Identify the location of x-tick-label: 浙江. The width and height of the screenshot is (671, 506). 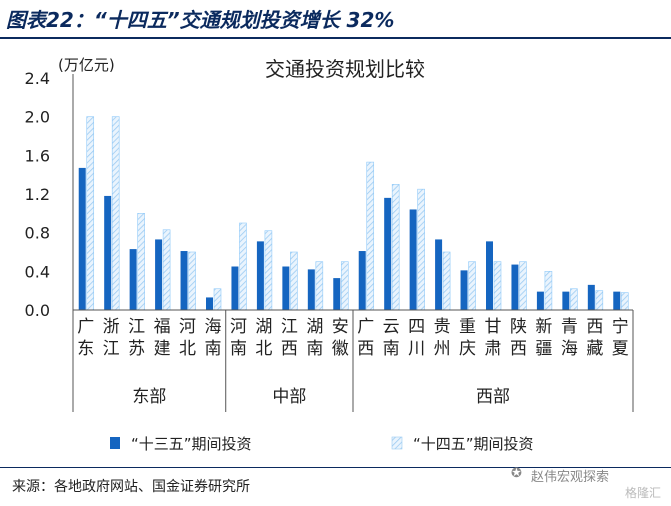
(111, 338).